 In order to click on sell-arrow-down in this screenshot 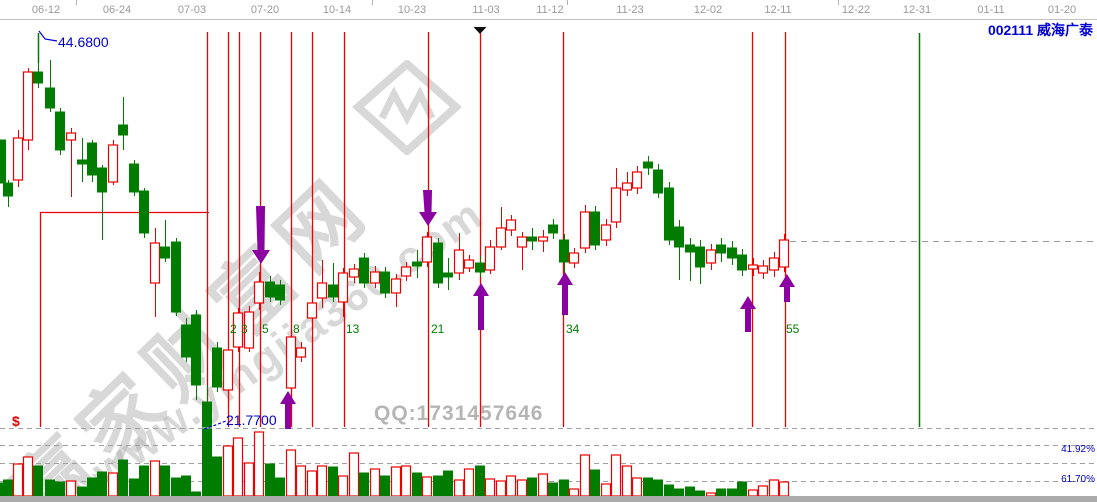, I will do `click(428, 208)`.